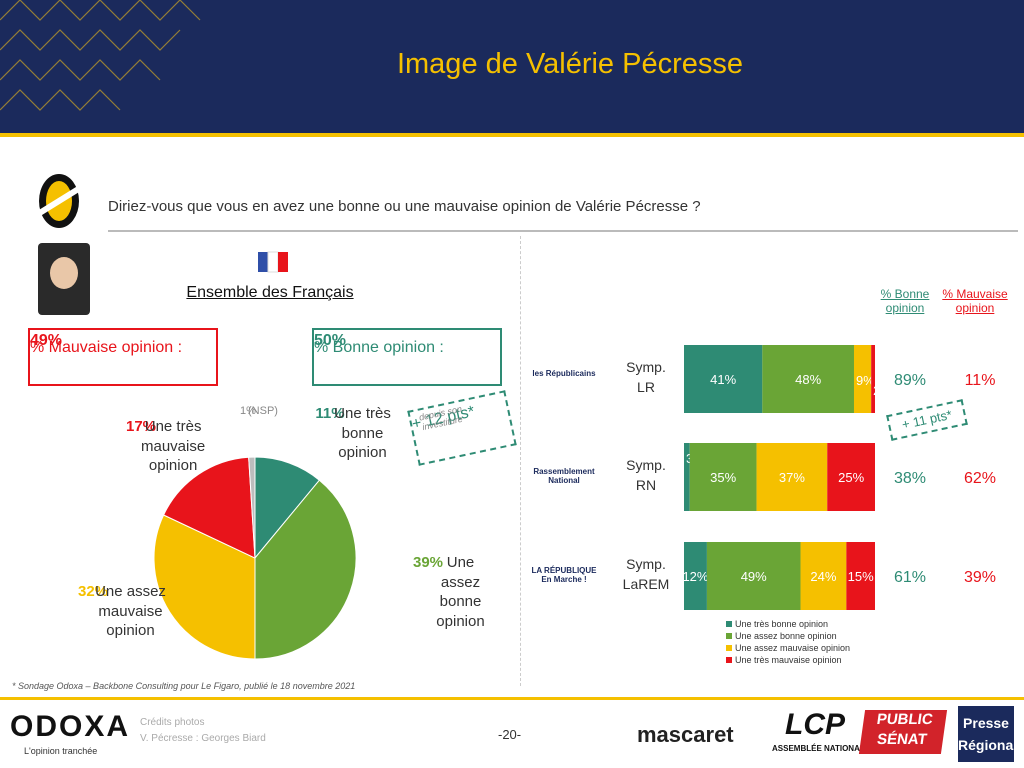 The height and width of the screenshot is (768, 1024). Describe the element at coordinates (980, 478) in the screenshot. I see `summary-value: 62%` at that location.